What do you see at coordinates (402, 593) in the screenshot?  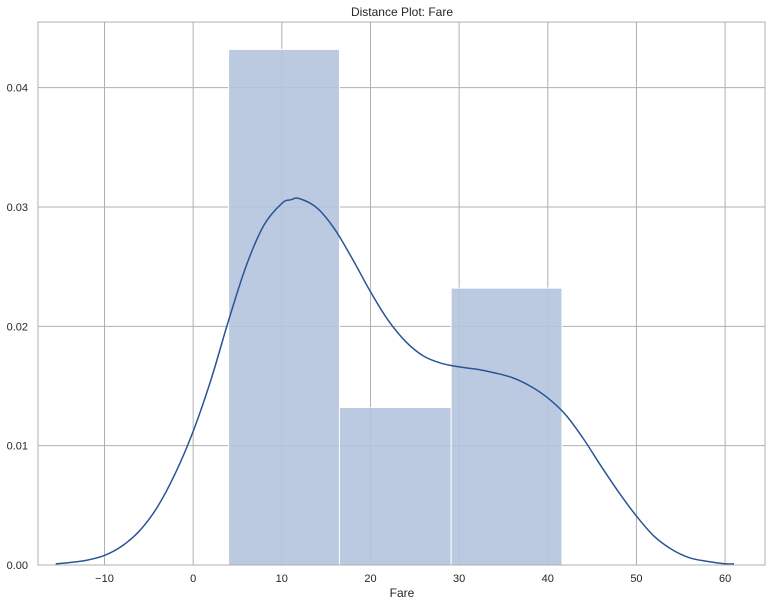 I see `x-axis-label: Fare` at bounding box center [402, 593].